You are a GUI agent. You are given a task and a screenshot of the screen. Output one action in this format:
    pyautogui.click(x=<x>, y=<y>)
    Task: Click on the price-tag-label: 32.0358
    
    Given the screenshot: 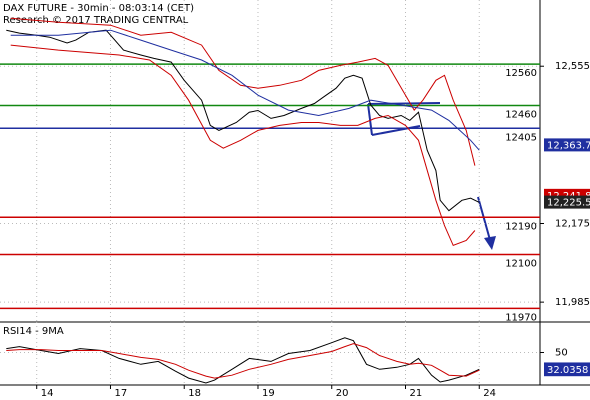 What is the action you would take?
    pyautogui.click(x=567, y=370)
    